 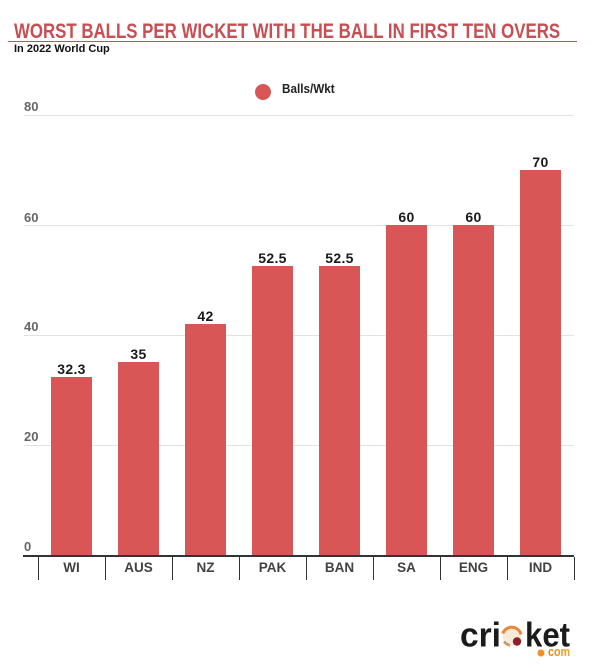 What do you see at coordinates (559, 651) in the screenshot?
I see `svg-text: com` at bounding box center [559, 651].